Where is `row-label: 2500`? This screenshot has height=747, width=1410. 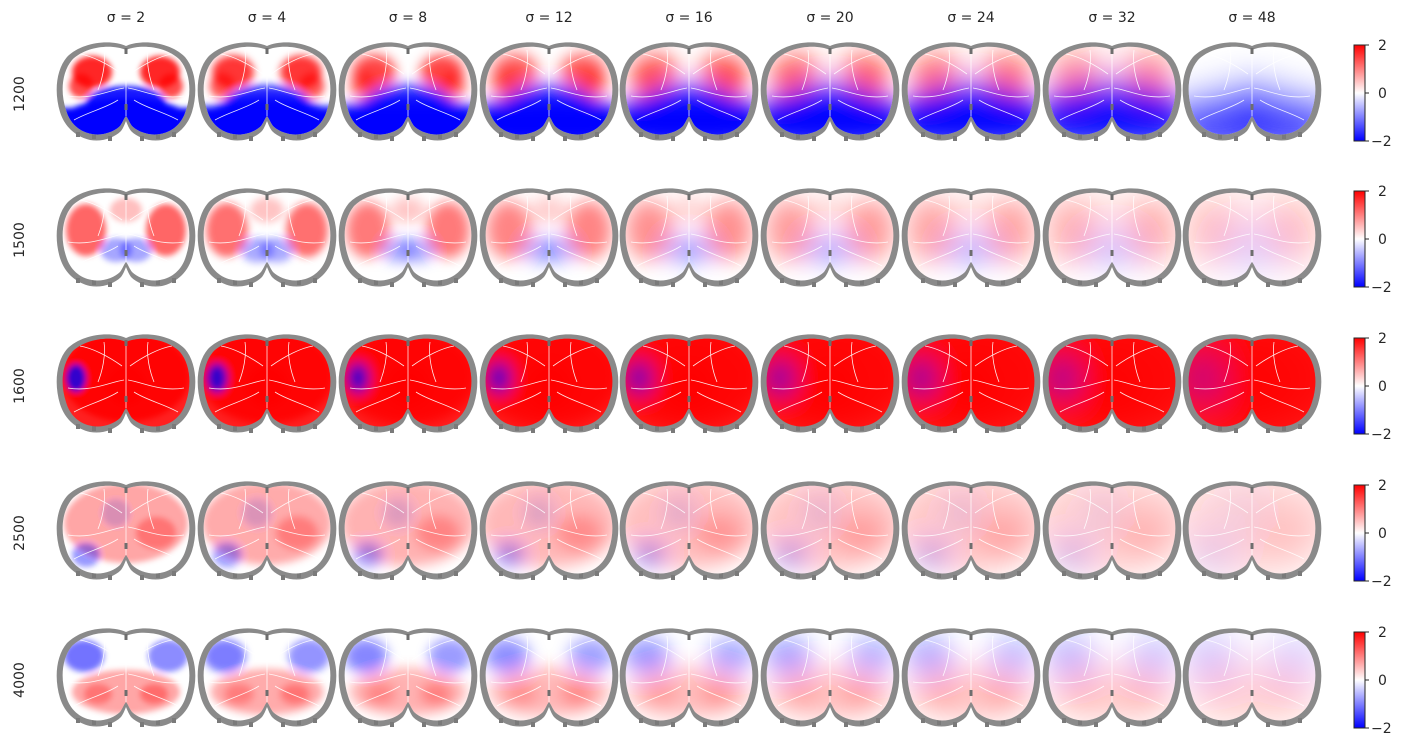
row-label: 2500 is located at coordinates (20, 533).